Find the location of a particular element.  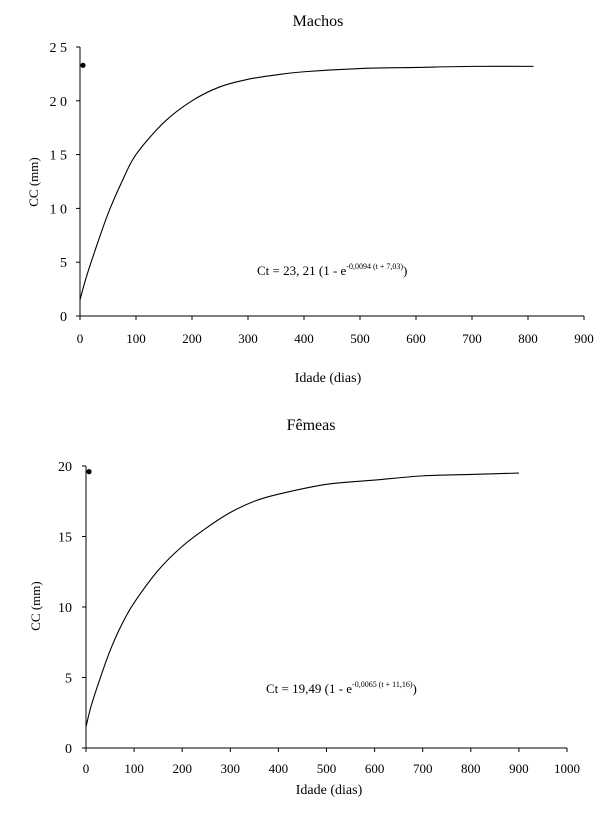

y-tick-label: 1 5 is located at coordinates (59, 156).